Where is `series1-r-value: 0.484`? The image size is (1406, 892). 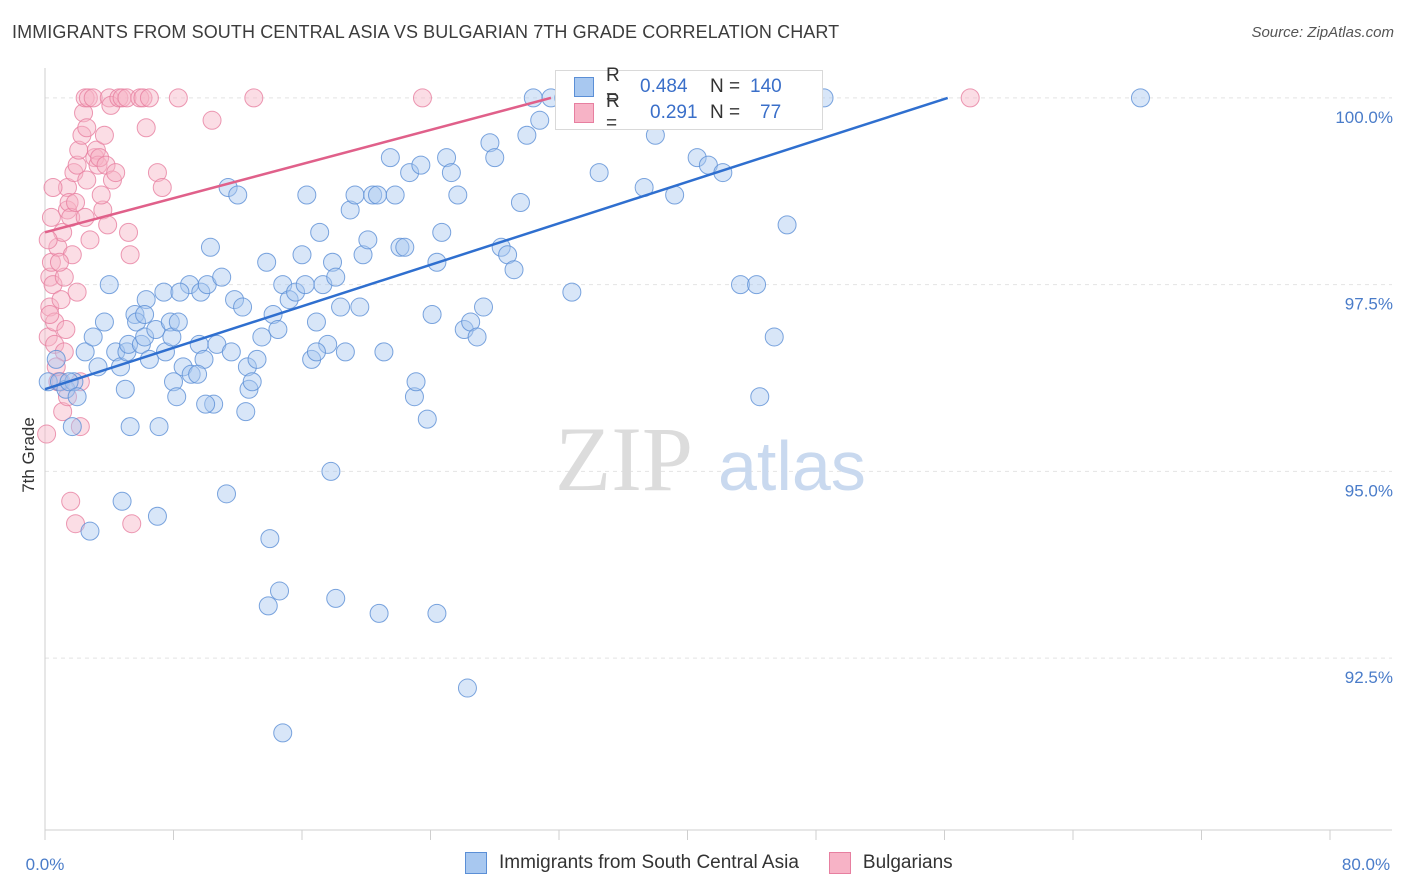 series1-r-value: 0.484 is located at coordinates (664, 86).